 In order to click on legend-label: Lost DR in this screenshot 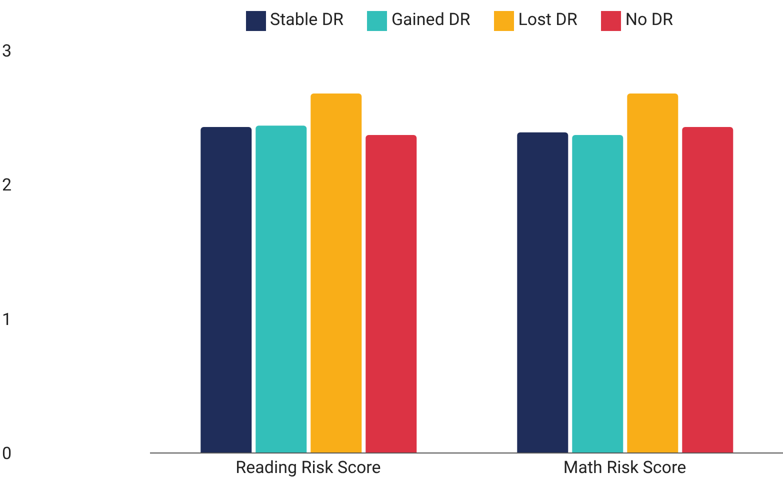, I will do `click(548, 20)`.